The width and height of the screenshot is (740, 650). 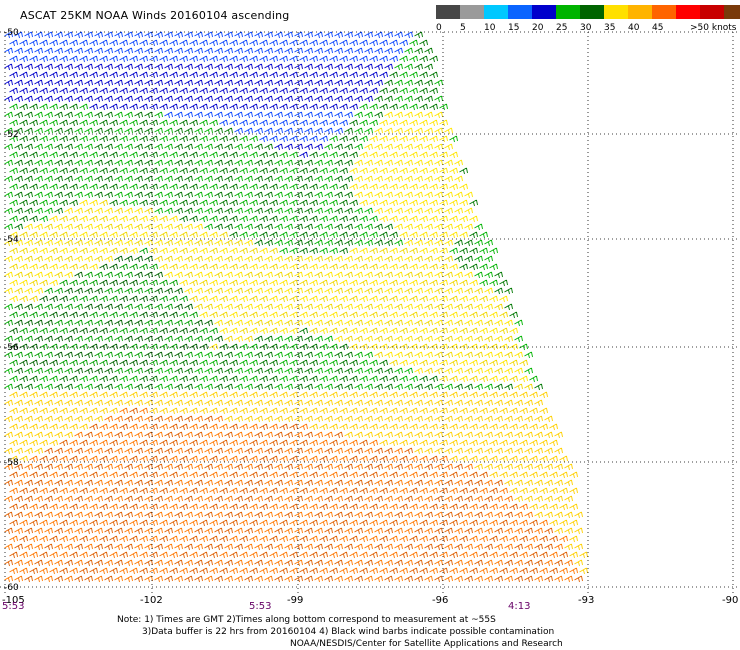 I want to click on legend-tick-labels: 0 5 10 15 20 25 30 35 40 45 >50 knots, so click(x=588, y=30).